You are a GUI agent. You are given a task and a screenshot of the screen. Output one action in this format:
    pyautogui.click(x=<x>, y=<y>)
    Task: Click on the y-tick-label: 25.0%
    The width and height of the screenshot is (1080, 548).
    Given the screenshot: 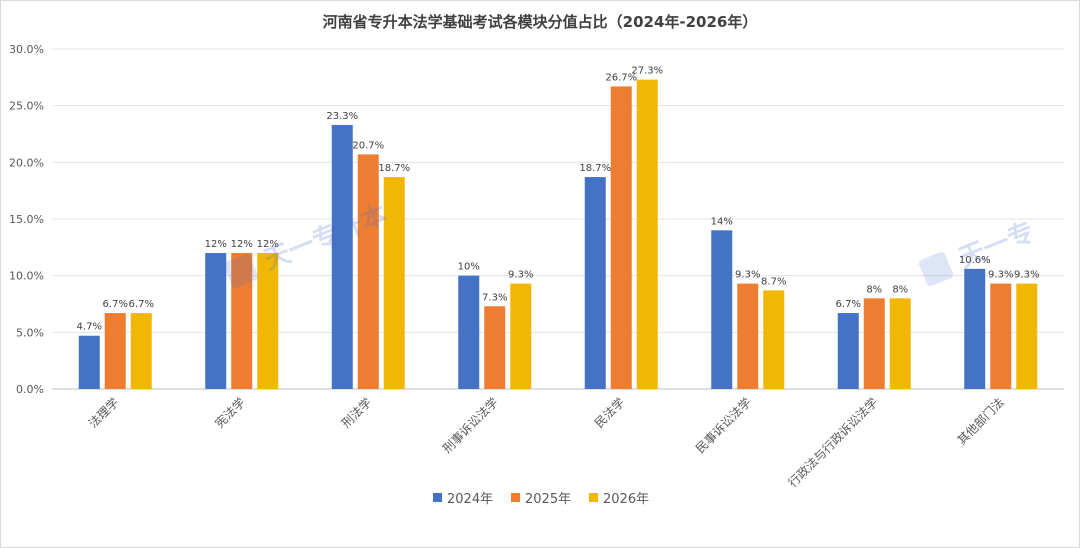 What is the action you would take?
    pyautogui.click(x=26, y=106)
    